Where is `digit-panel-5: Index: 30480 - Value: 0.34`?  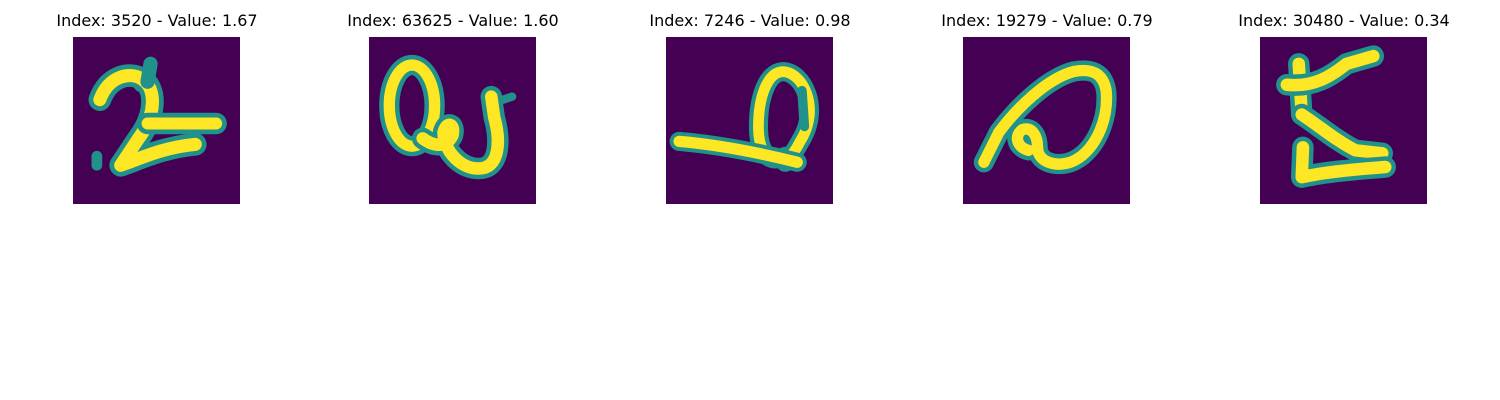 digit-panel-5: Index: 30480 - Value: 0.34 is located at coordinates (1344, 105).